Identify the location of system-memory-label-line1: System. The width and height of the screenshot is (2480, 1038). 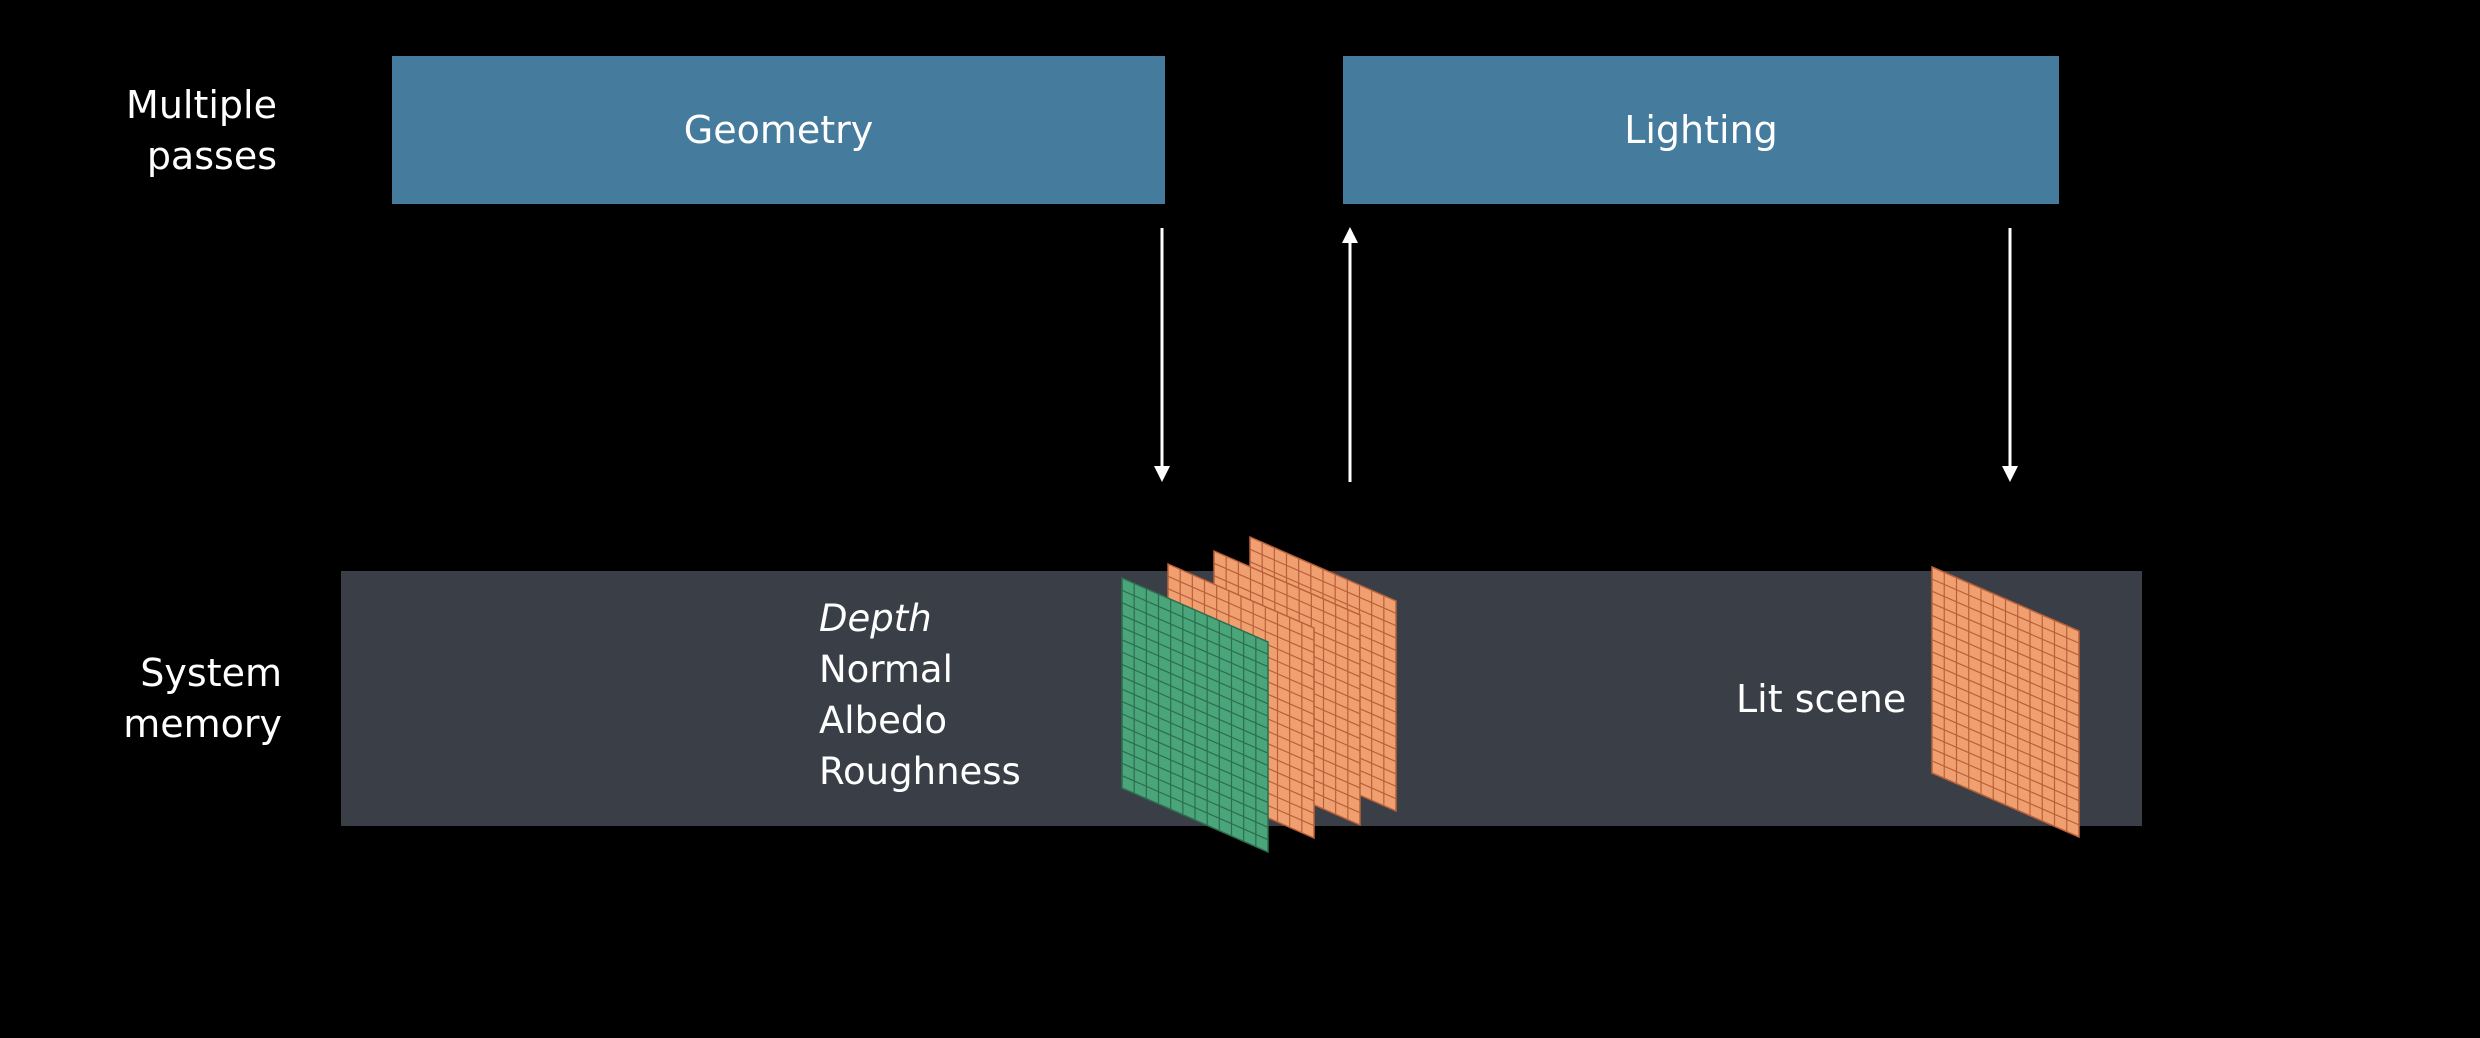
(211, 673).